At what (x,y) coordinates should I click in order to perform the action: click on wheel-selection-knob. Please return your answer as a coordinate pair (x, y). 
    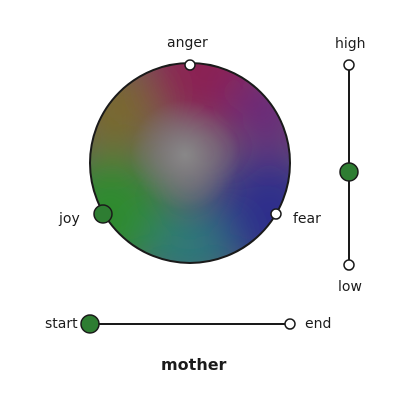
    Looking at the image, I should click on (103, 214).